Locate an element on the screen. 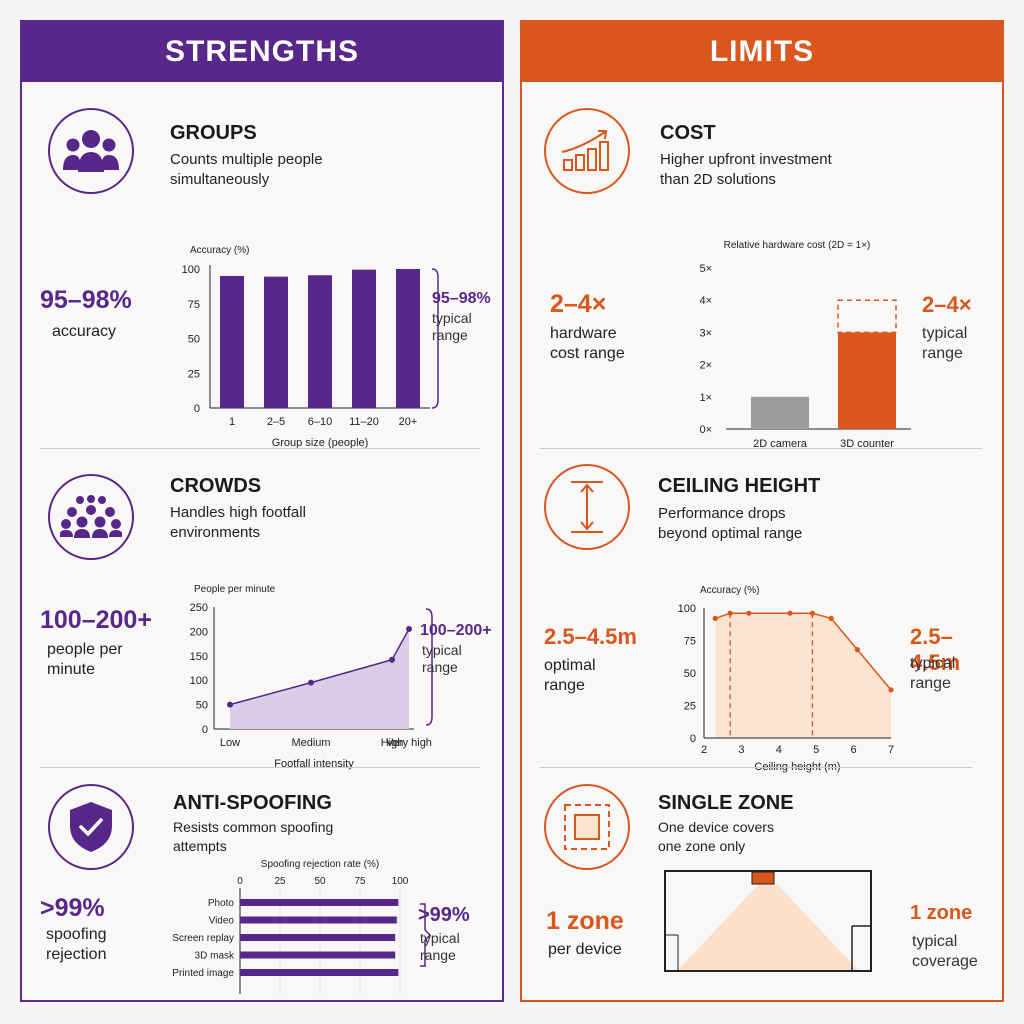 Image resolution: width=1024 pixels, height=1024 pixels. ceiling-y-tick: 75 is located at coordinates (690, 642).